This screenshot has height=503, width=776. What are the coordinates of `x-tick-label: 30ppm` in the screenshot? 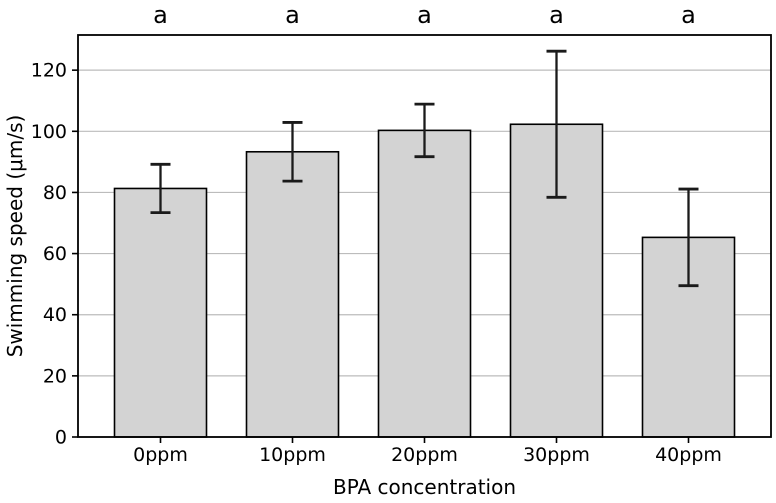 It's located at (556, 455).